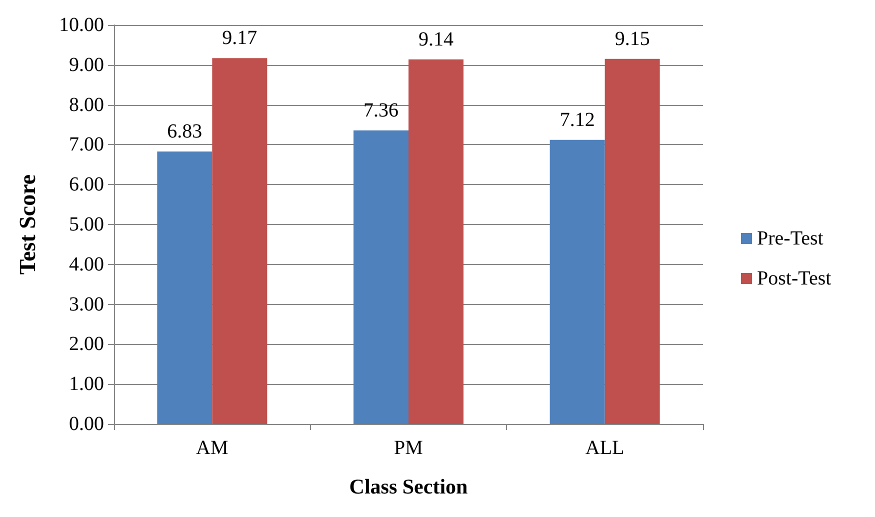 This screenshot has height=517, width=875. I want to click on y-tick-label: 1.00, so click(86, 384).